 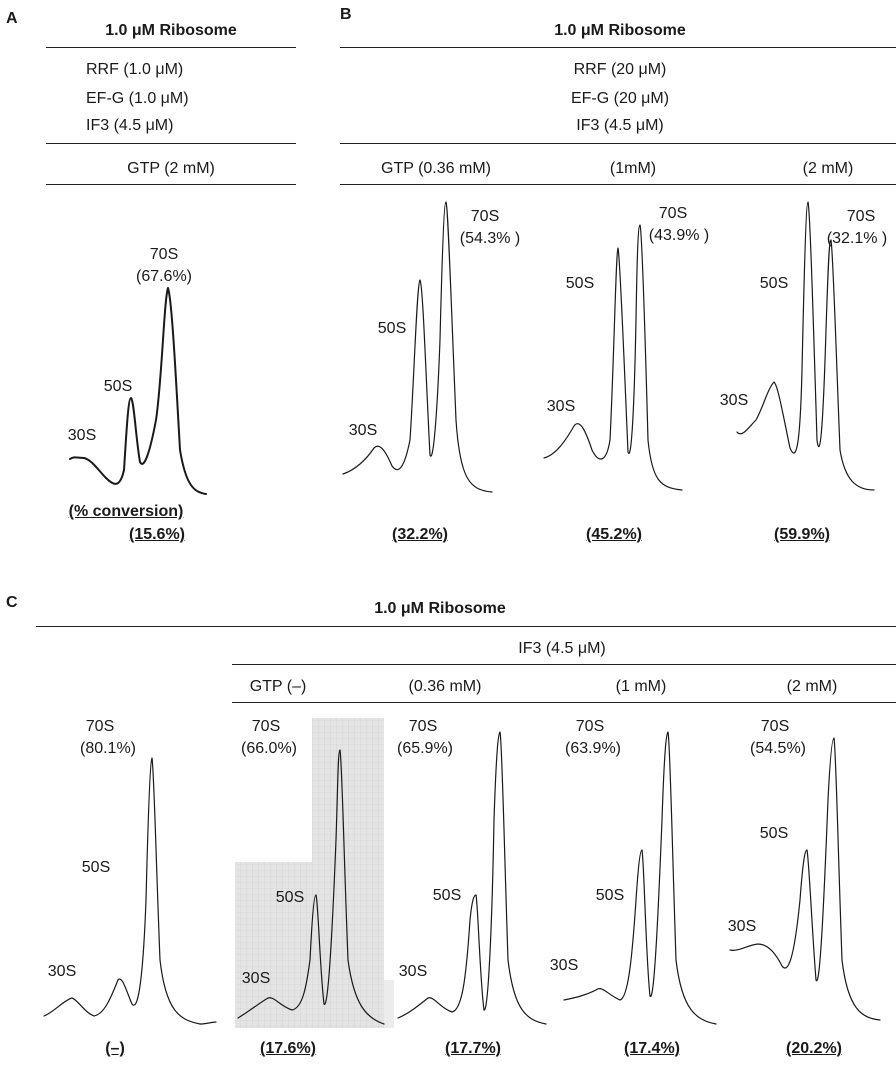 What do you see at coordinates (447, 895) in the screenshot?
I see `panel-c-col3-peak-50s: 50S` at bounding box center [447, 895].